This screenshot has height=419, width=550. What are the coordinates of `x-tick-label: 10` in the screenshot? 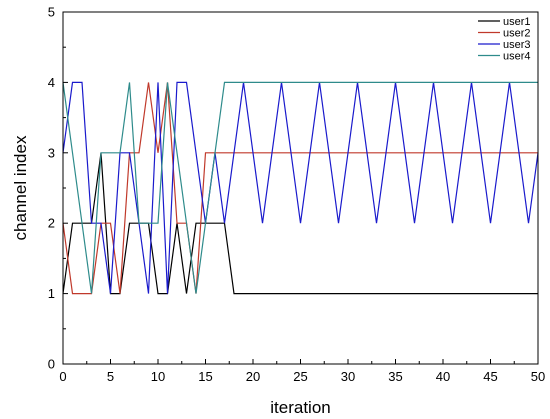 It's located at (158, 376).